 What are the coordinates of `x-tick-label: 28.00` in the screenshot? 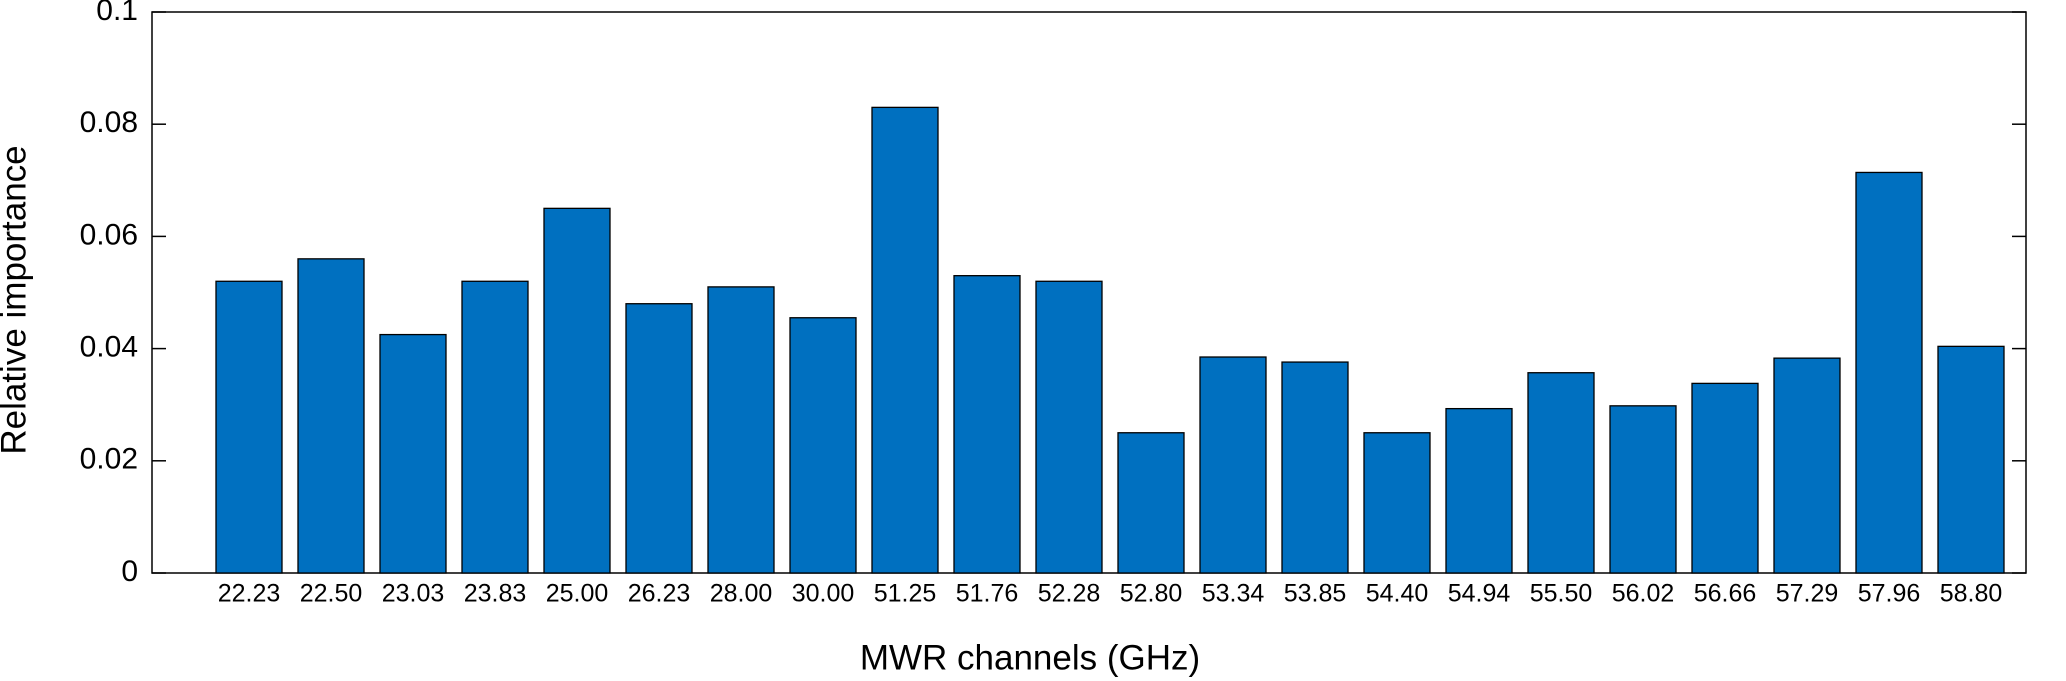 It's located at (741, 594).